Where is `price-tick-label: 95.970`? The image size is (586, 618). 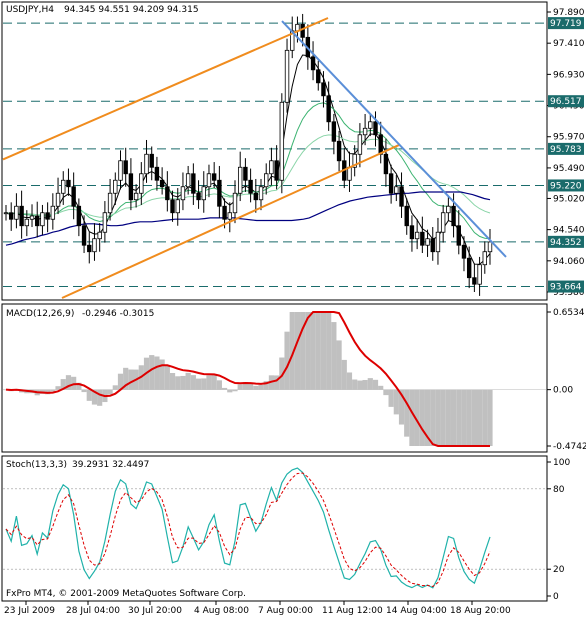 price-tick-label: 95.970 is located at coordinates (569, 138).